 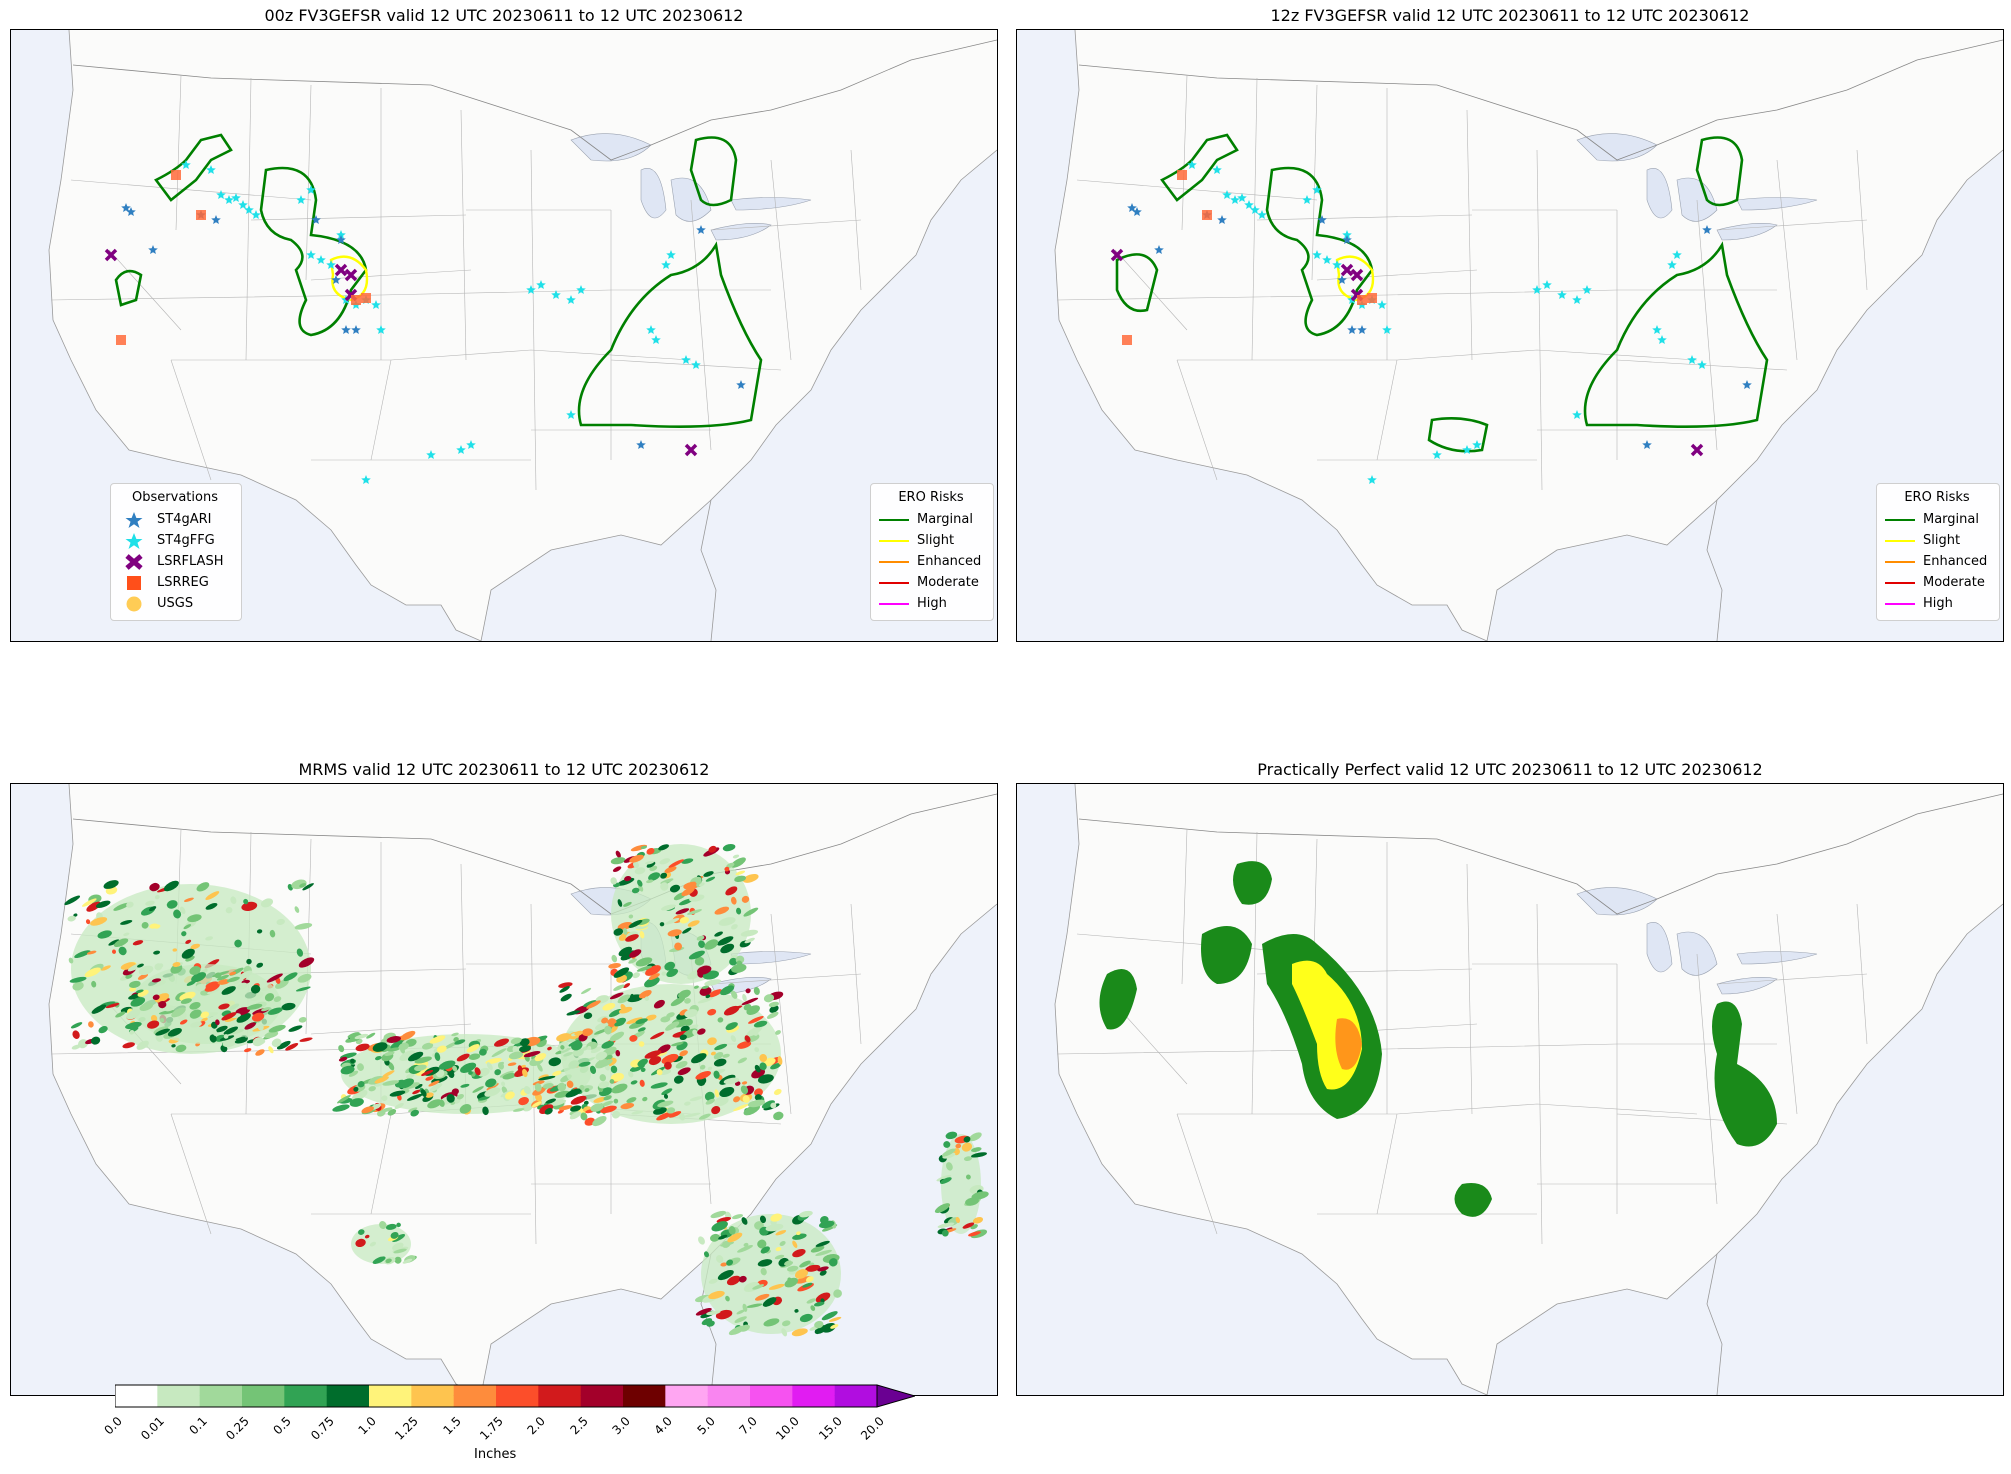 What do you see at coordinates (134, 562) in the screenshot?
I see `x-marker-icon` at bounding box center [134, 562].